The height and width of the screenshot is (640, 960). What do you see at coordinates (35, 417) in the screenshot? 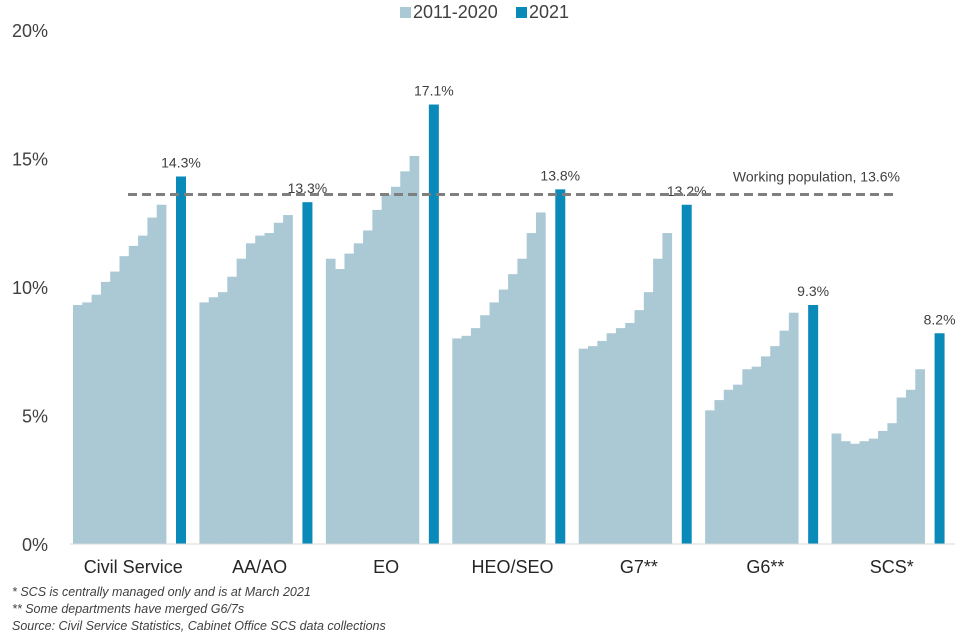
I see `y-tick-label: 5%` at bounding box center [35, 417].